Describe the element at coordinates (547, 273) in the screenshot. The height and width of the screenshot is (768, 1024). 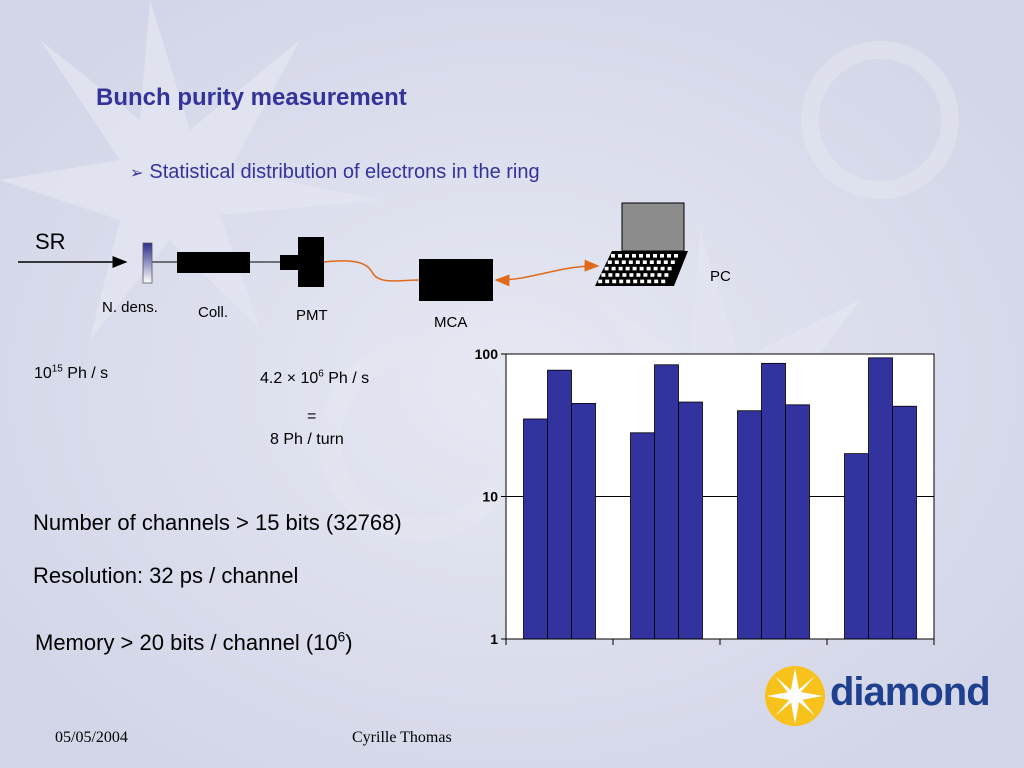
I see `data-link-cable` at that location.